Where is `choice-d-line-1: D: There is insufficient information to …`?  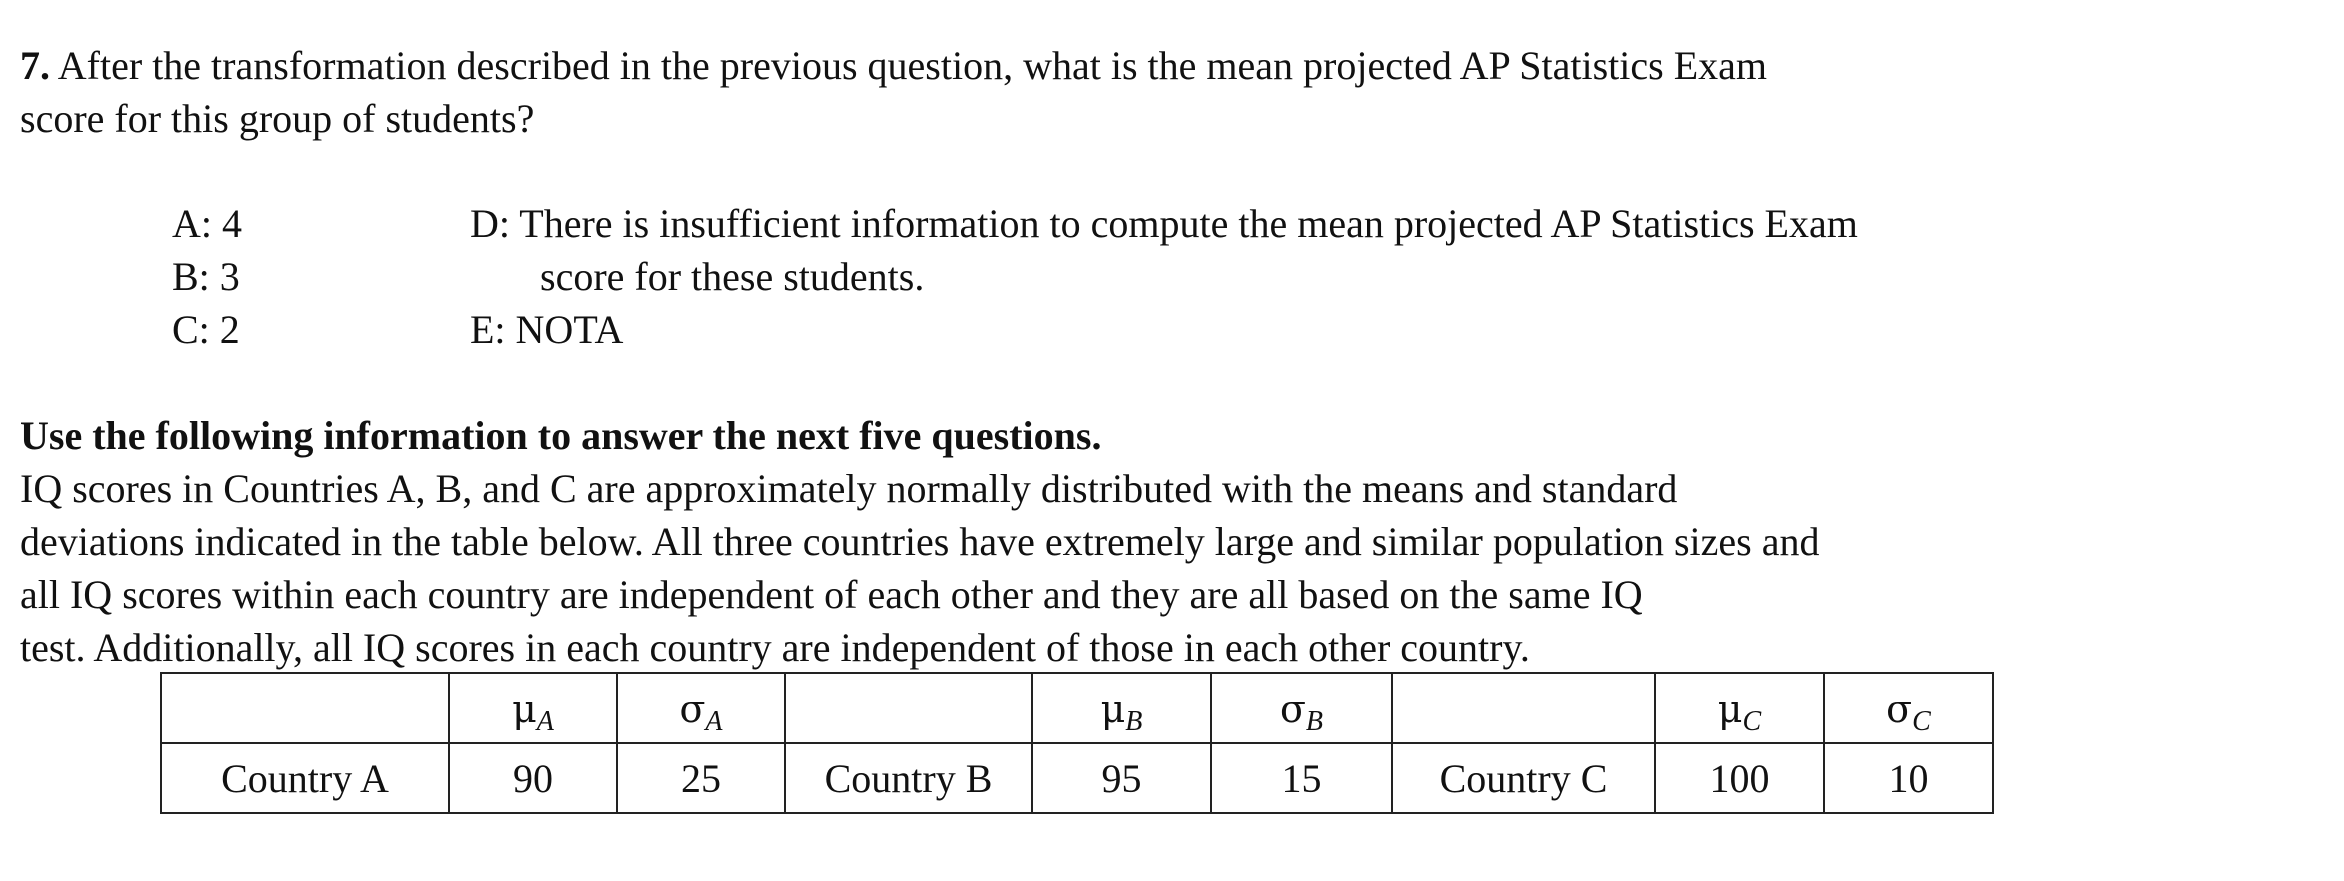
choice-d-line-1: D: There is insufficient information to … is located at coordinates (1164, 223).